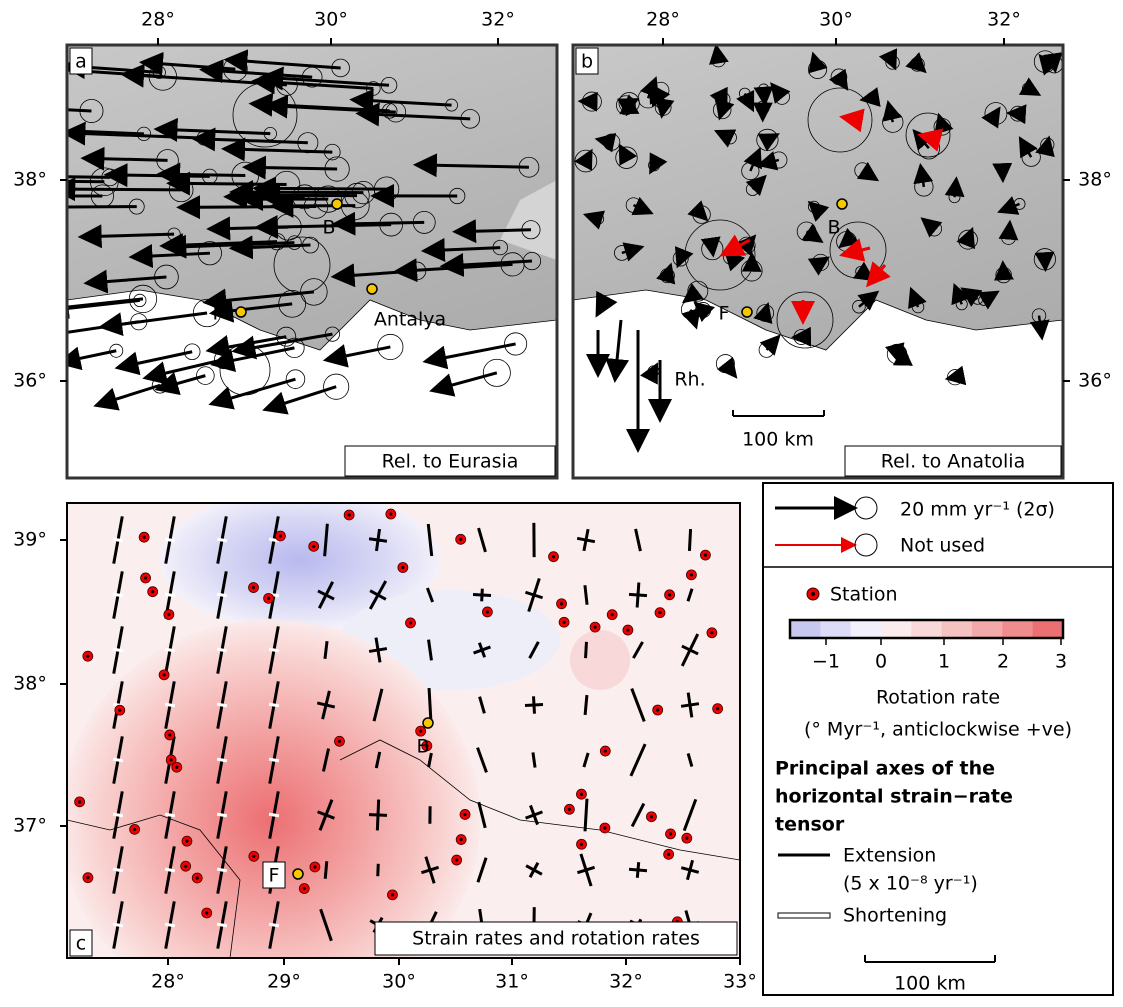  What do you see at coordinates (600, 660) in the screenshot?
I see `rotation-field` at bounding box center [600, 660].